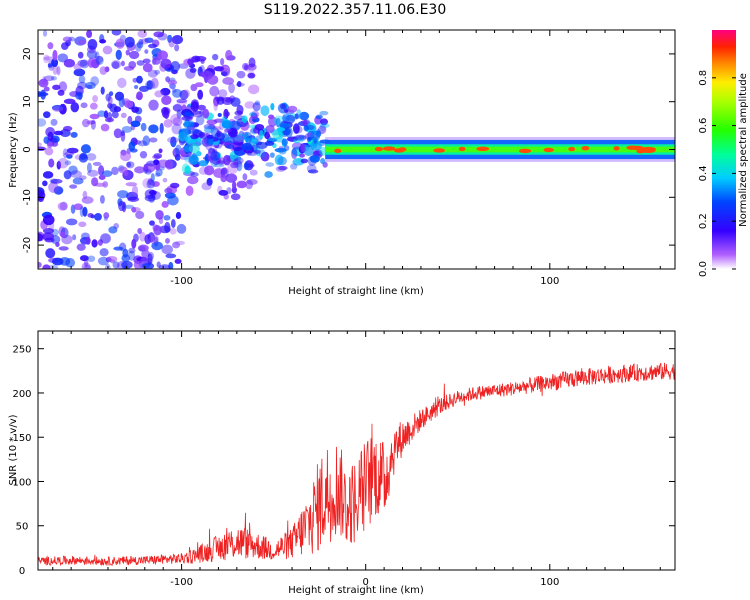 The height and width of the screenshot is (600, 750). I want to click on snr-y-tick-label: 50, so click(22, 527).